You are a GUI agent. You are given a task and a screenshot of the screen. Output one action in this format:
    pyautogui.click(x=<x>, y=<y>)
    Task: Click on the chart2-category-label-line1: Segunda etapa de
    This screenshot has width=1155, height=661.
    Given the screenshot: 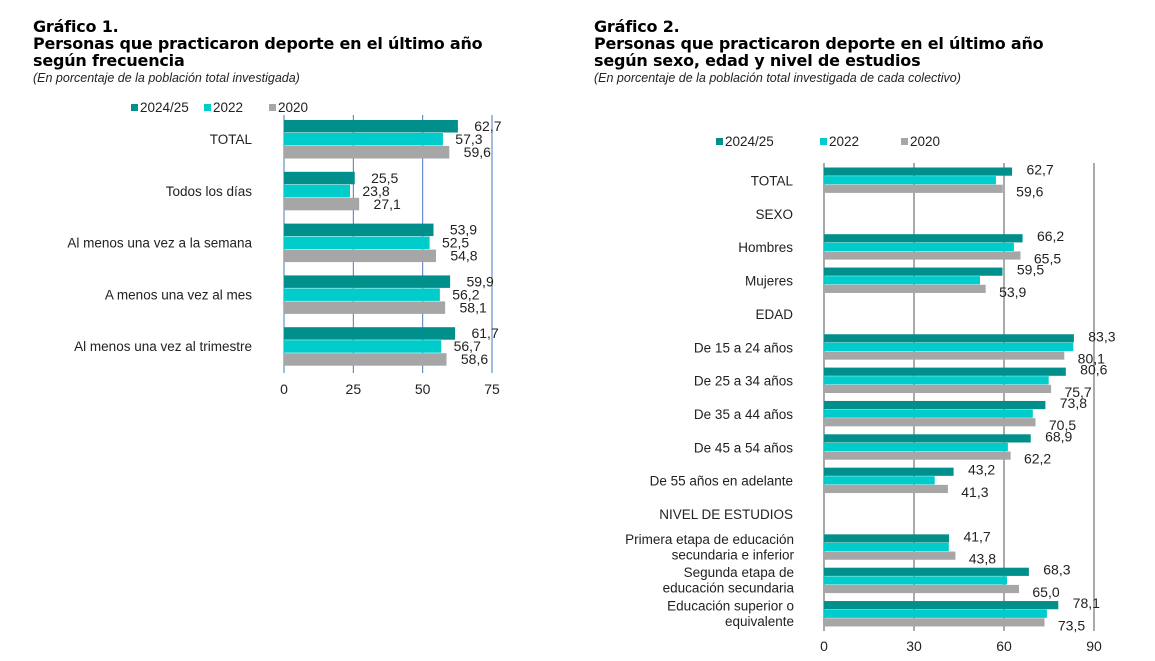 What is the action you would take?
    pyautogui.click(x=739, y=572)
    